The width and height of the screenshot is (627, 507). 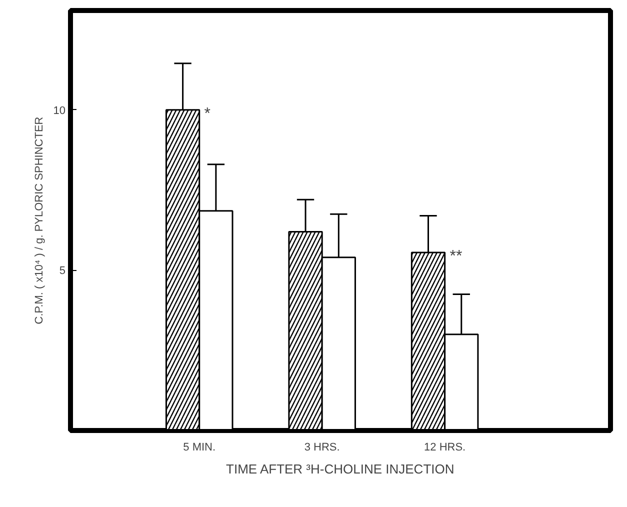 What do you see at coordinates (207, 113) in the screenshot?
I see `annotation: *` at bounding box center [207, 113].